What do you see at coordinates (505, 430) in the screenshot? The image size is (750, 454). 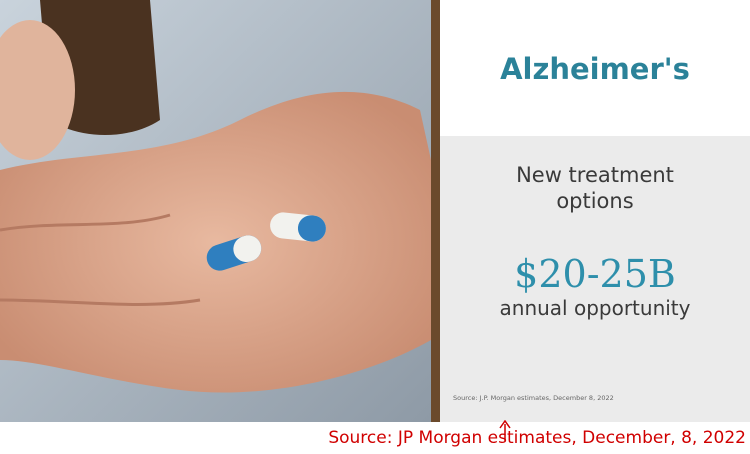 I see `arrow` at bounding box center [505, 430].